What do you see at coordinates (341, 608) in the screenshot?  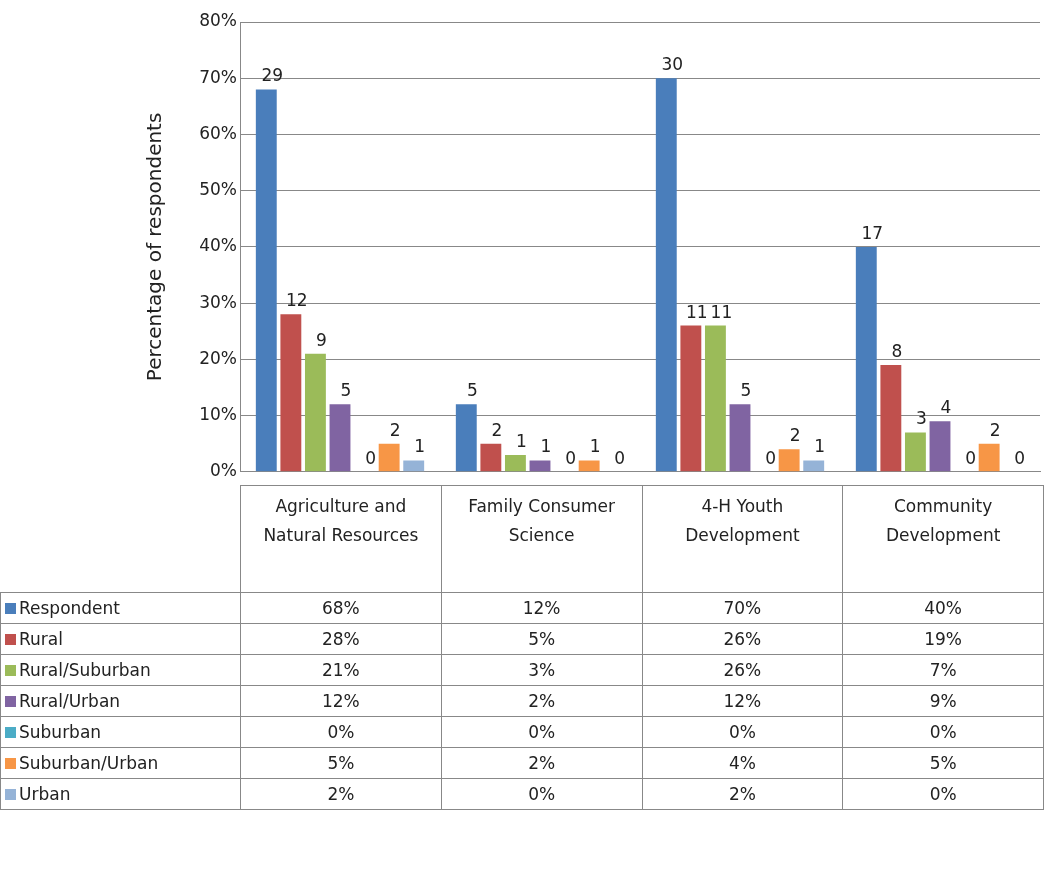 I see `data-label: 68%` at bounding box center [341, 608].